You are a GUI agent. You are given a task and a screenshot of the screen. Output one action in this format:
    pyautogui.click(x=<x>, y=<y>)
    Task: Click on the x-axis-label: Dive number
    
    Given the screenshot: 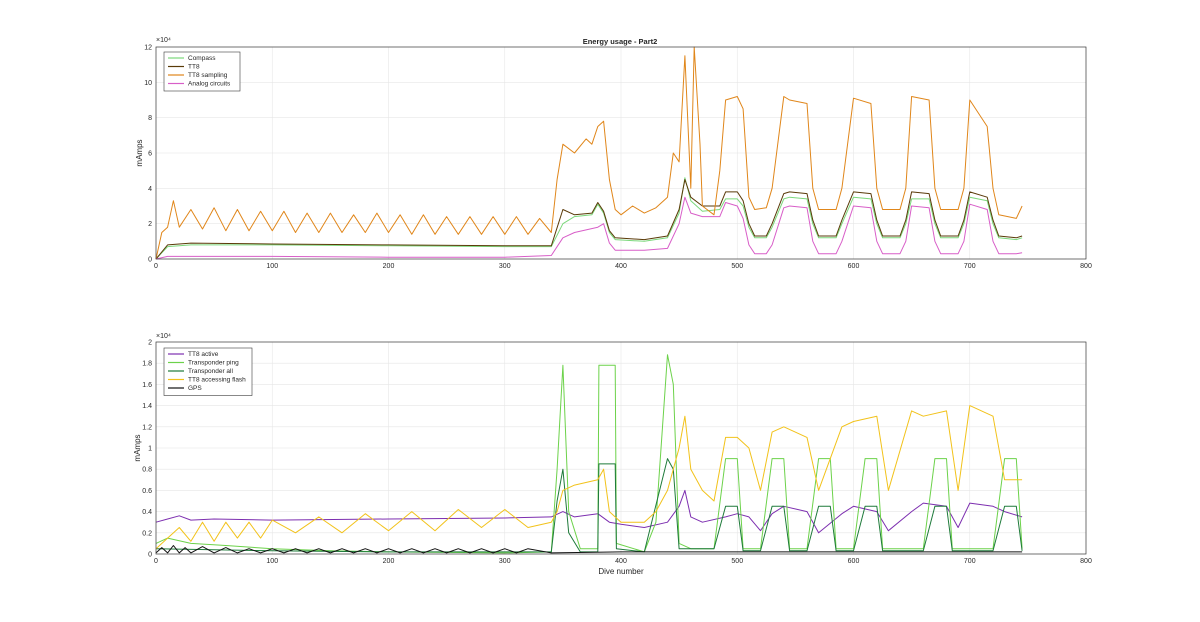 What is the action you would take?
    pyautogui.click(x=621, y=571)
    